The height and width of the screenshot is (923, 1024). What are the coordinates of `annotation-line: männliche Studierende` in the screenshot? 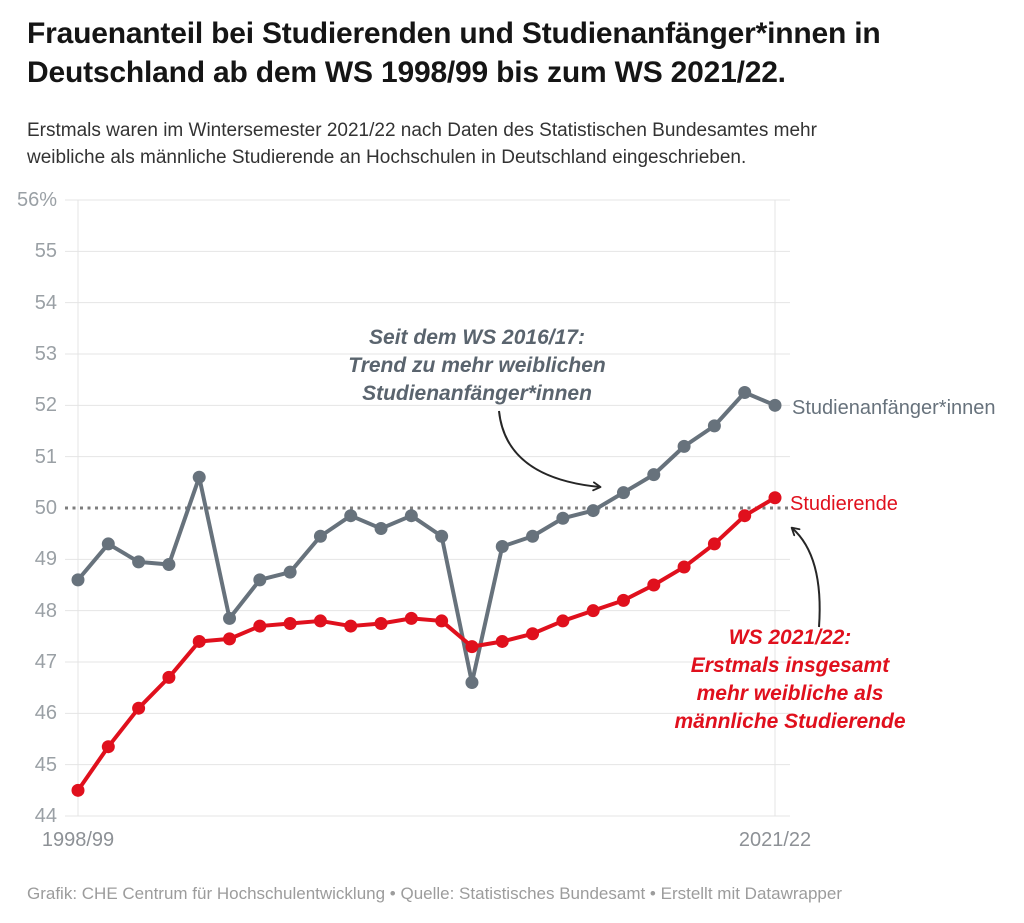 It's located at (790, 721).